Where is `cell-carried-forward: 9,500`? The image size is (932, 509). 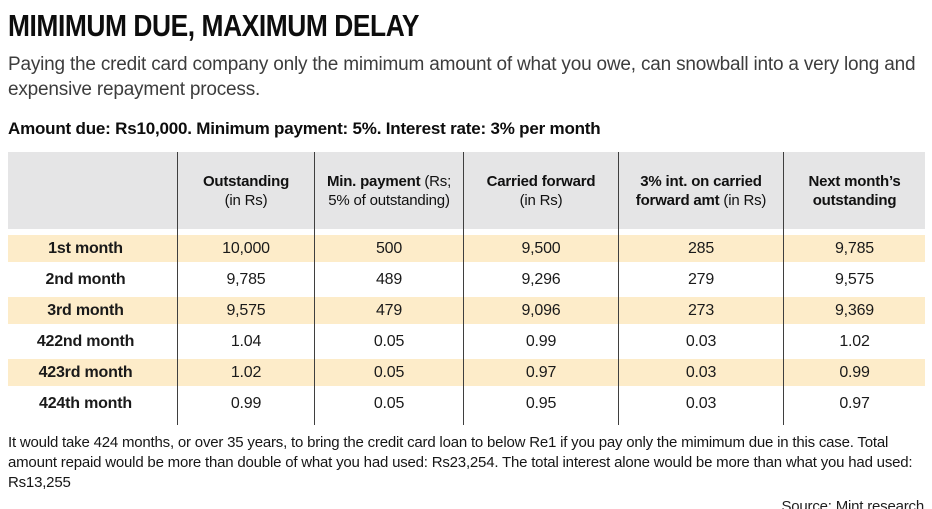 cell-carried-forward: 9,500 is located at coordinates (540, 248).